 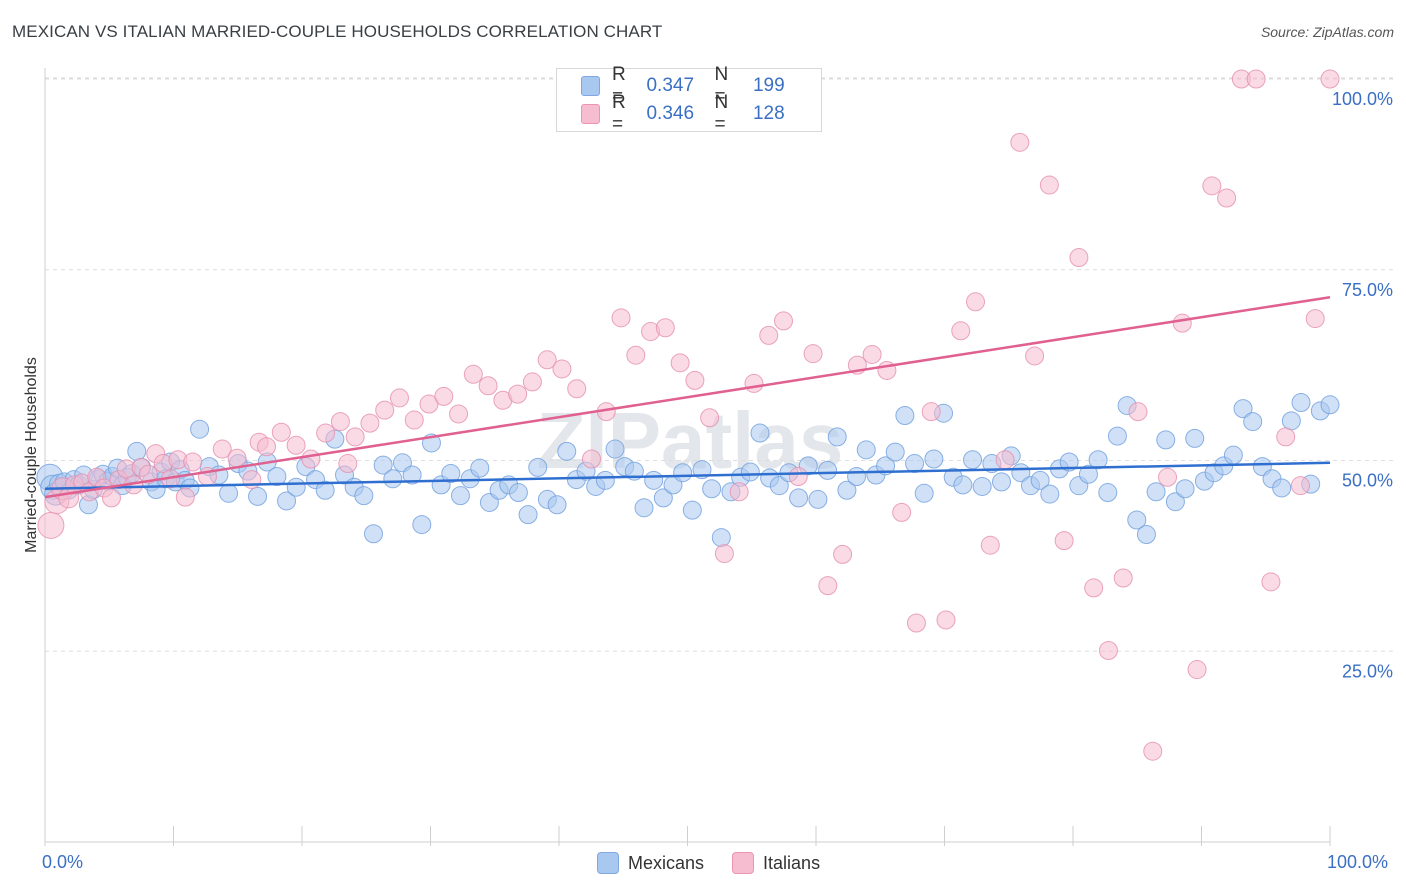 I want to click on y-tick-label: 100.0%, so click(x=1362, y=99).